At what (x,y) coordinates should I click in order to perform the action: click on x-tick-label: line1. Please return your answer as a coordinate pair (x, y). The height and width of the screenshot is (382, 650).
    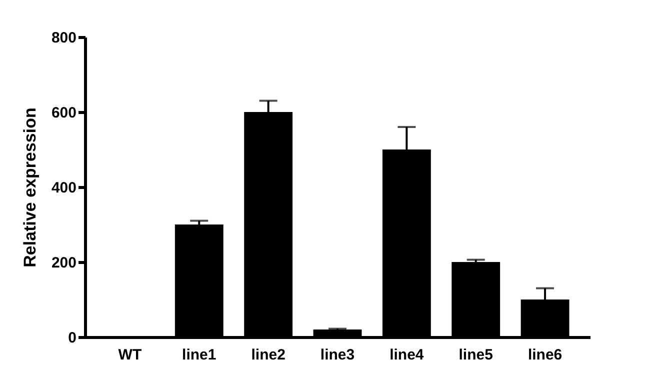
    Looking at the image, I should click on (199, 355).